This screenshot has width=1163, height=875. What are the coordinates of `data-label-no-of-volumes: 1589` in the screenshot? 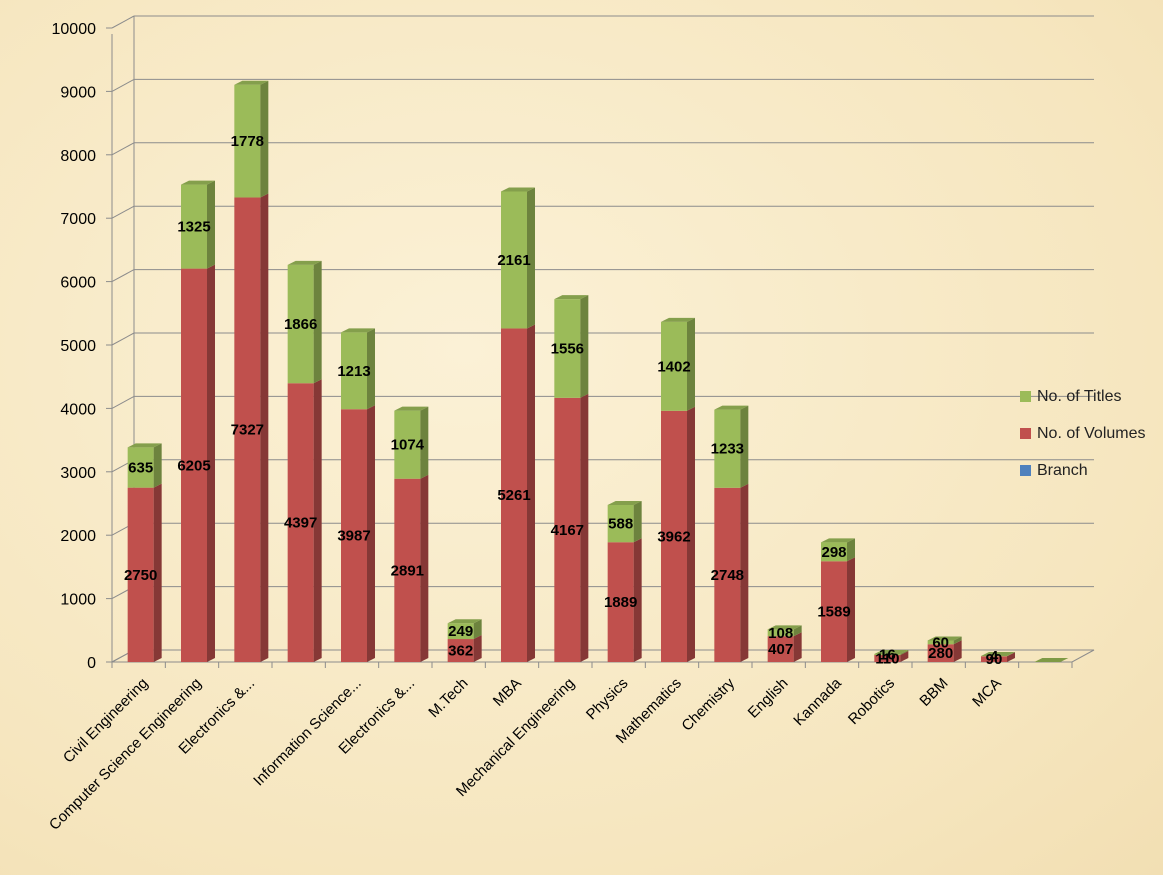 It's located at (833, 612).